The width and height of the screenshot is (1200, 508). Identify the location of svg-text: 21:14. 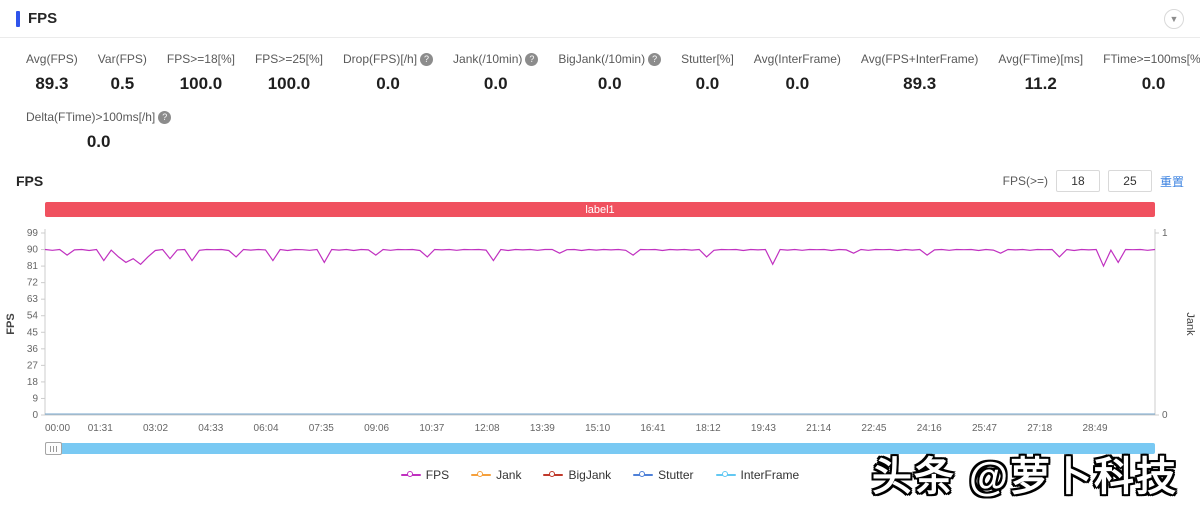
(818, 428).